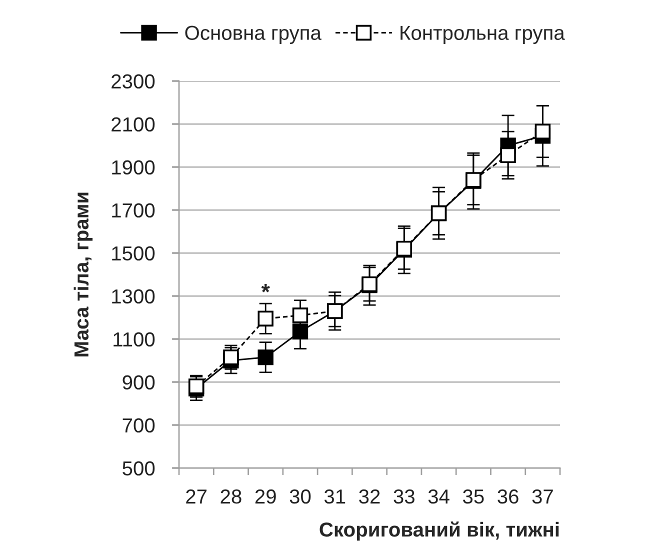  I want to click on y-tick-label: 1100, so click(134, 339).